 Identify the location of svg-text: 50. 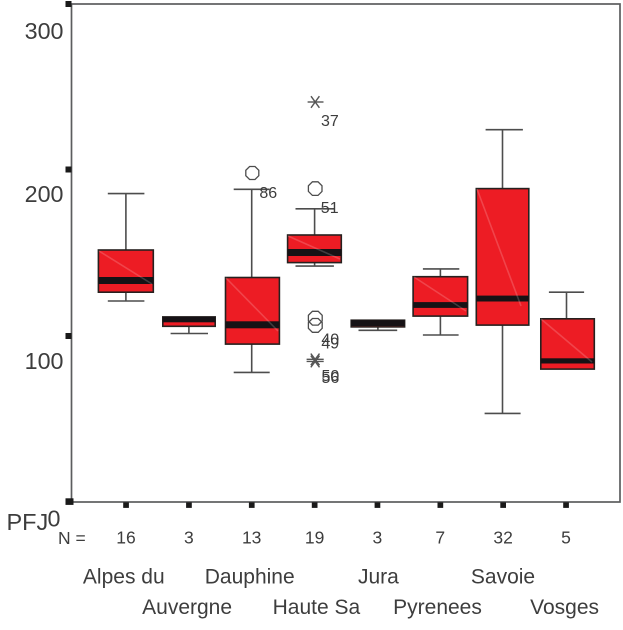
(331, 376).